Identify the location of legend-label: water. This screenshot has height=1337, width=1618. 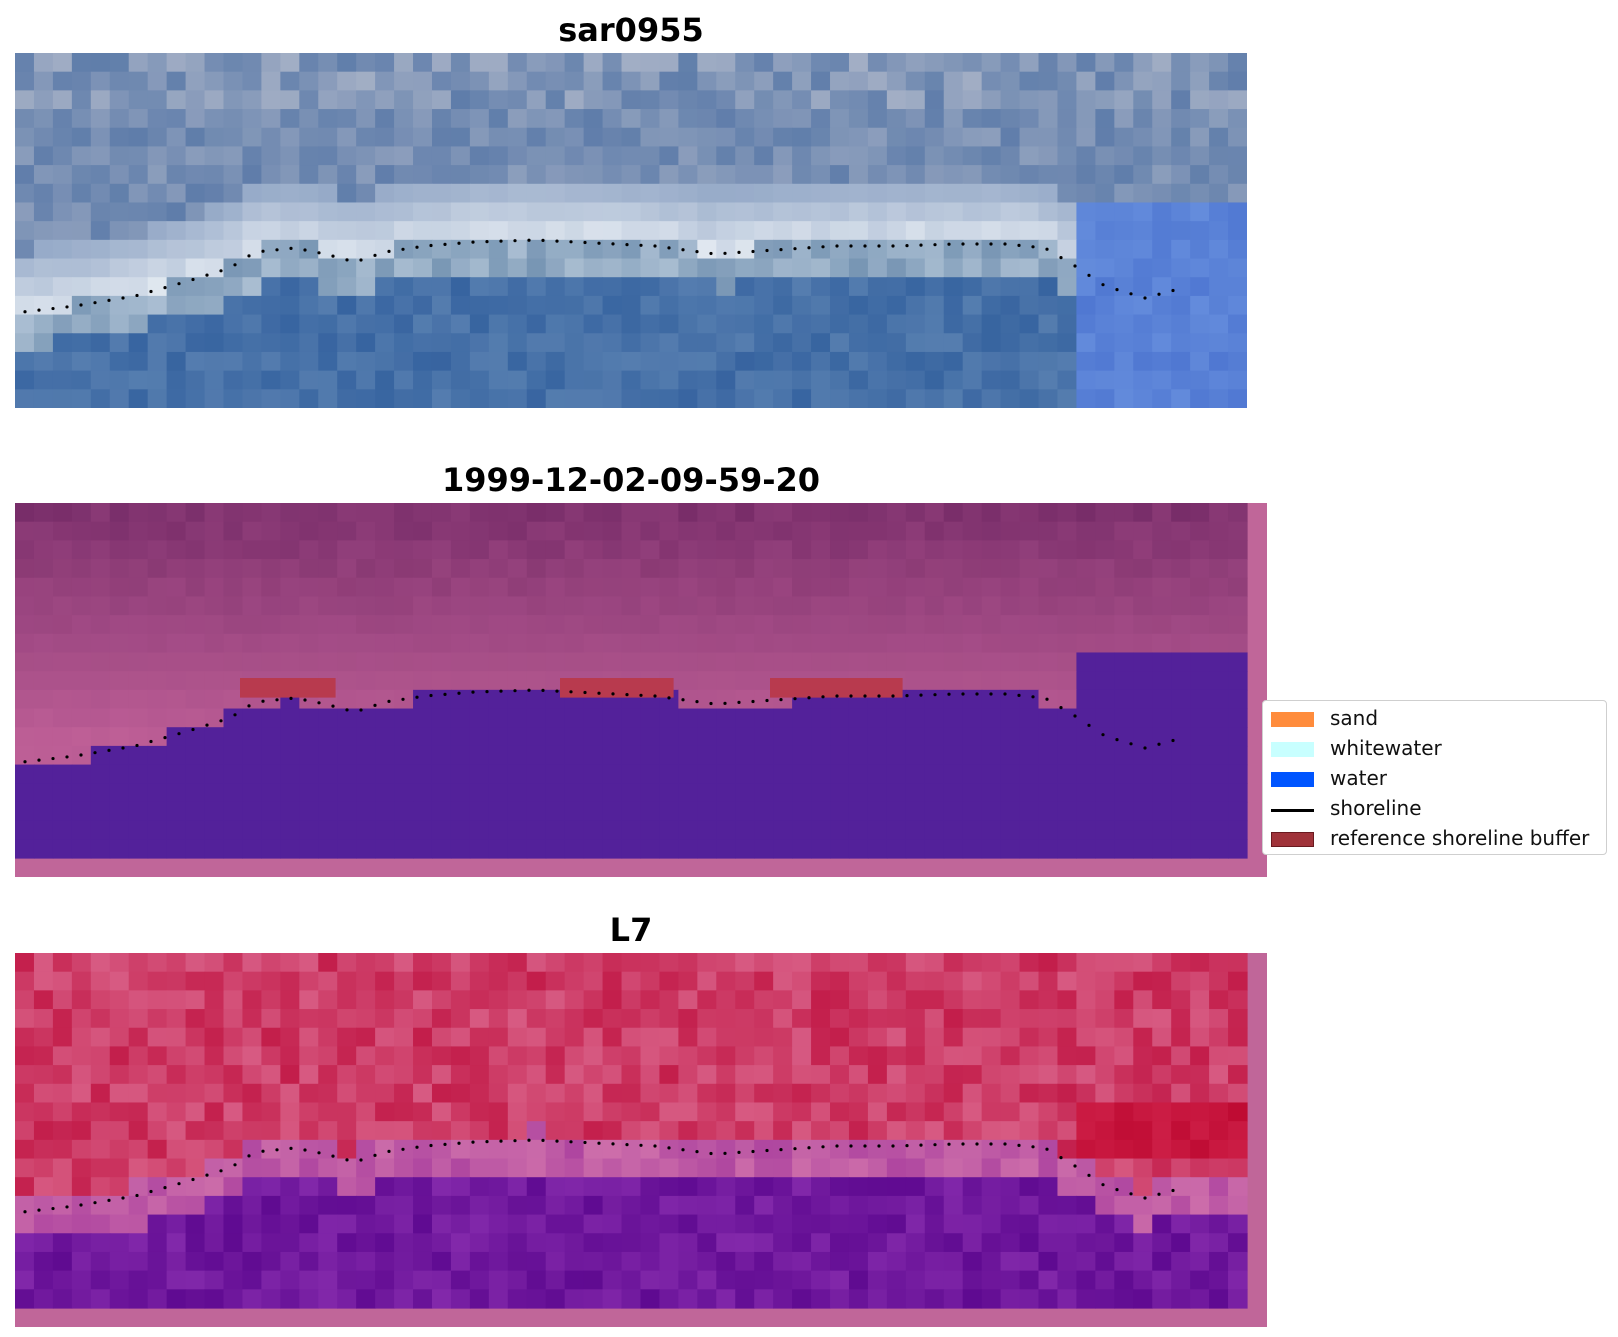
(1358, 778).